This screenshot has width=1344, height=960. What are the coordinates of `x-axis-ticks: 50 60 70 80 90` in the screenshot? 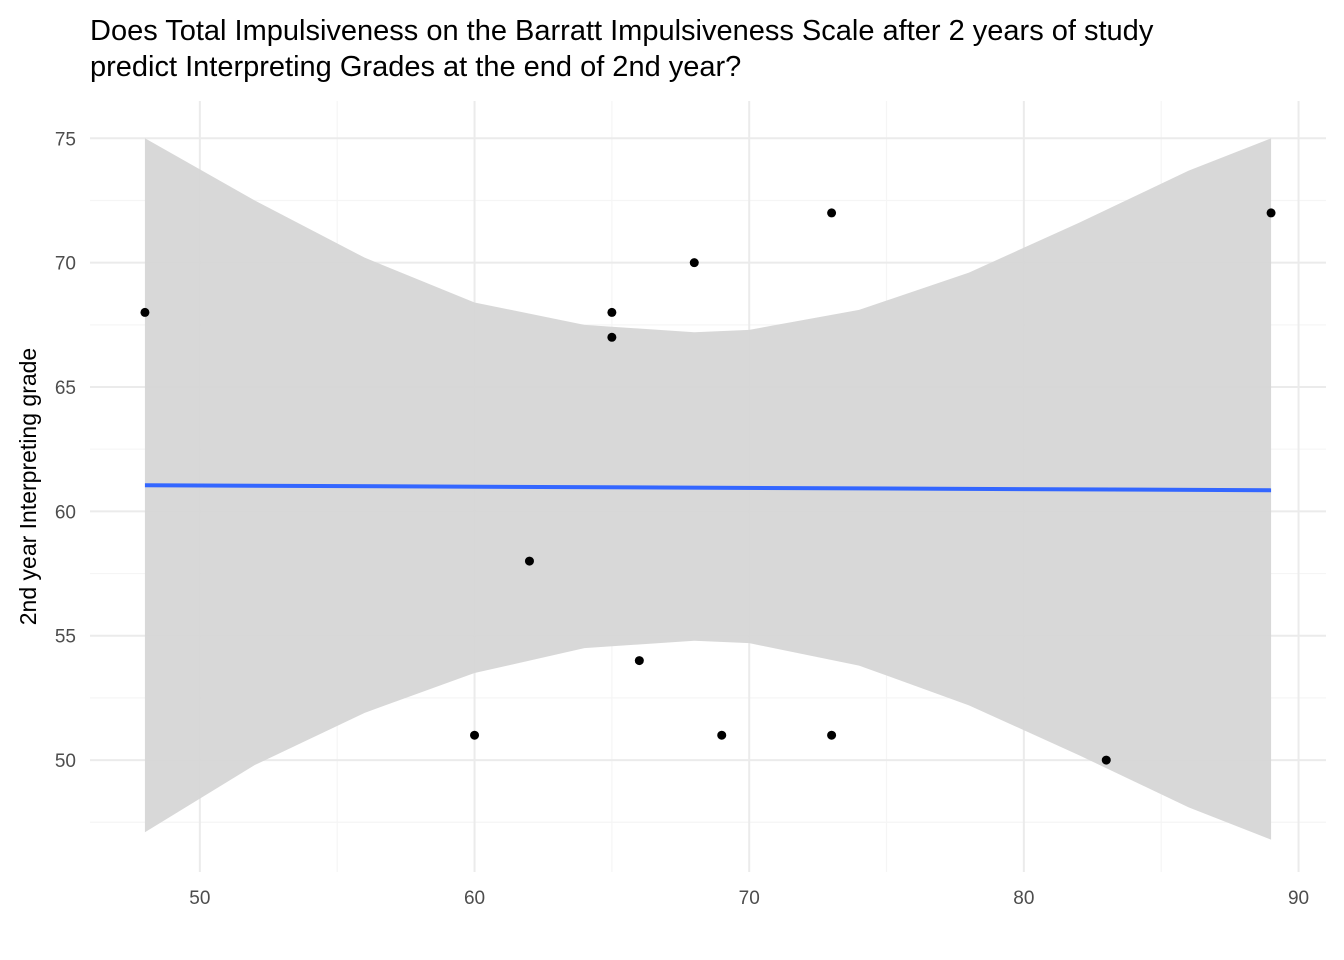 It's located at (749, 898).